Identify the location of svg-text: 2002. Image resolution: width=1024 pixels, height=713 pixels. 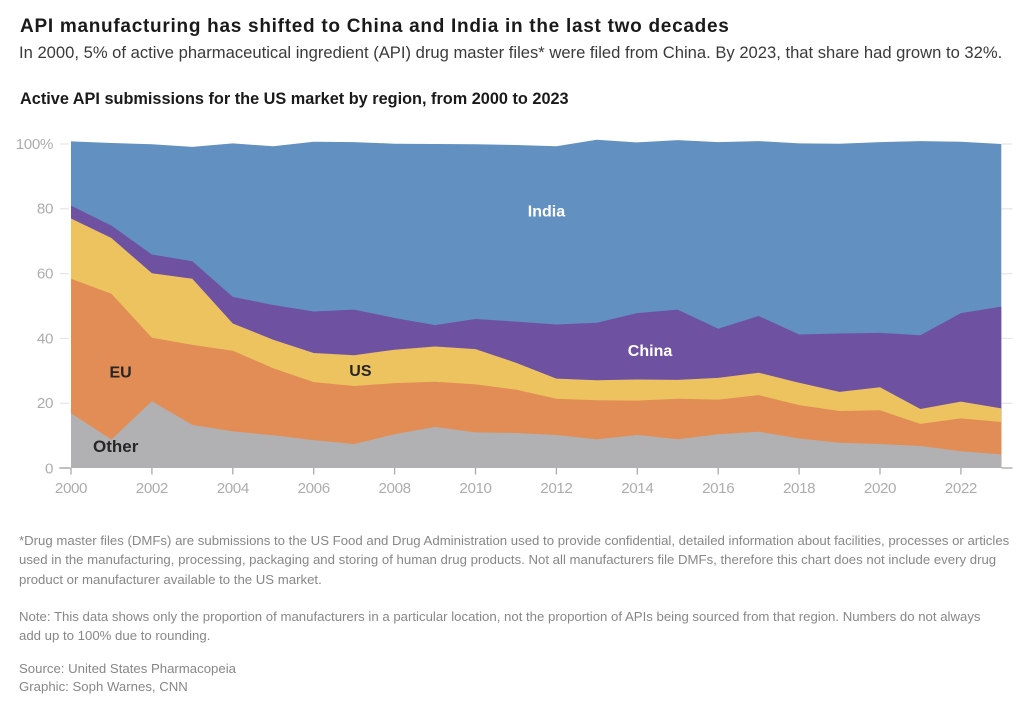
(152, 488).